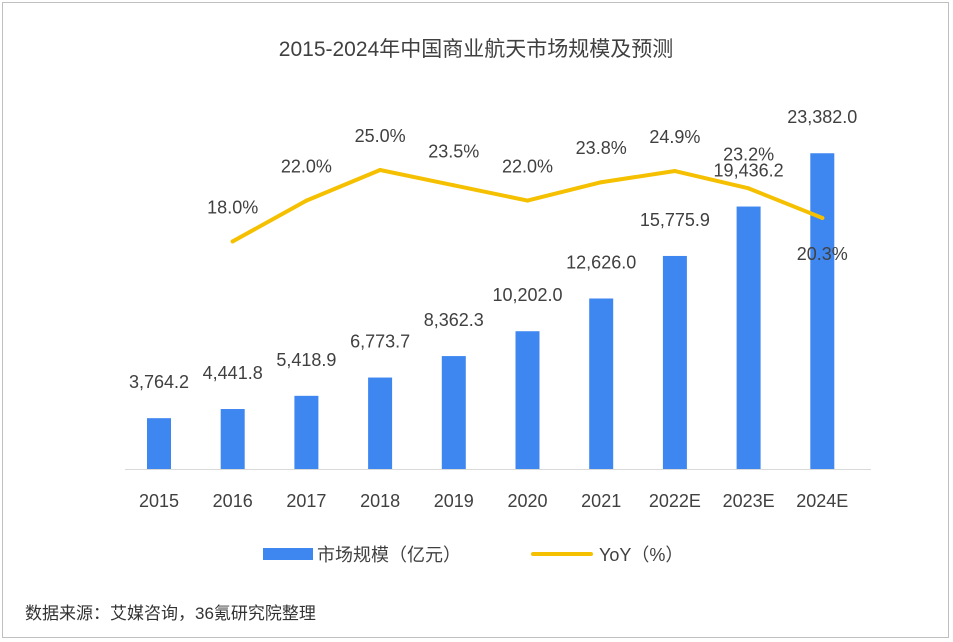 This screenshot has height=642, width=953. I want to click on x-tick-label-2023E: 2023E, so click(749, 501).